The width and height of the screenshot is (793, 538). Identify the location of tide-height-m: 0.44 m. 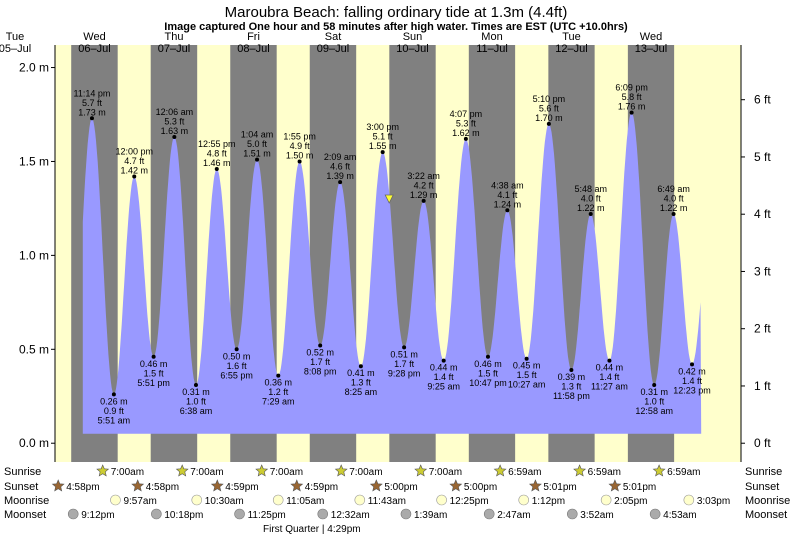
(444, 368).